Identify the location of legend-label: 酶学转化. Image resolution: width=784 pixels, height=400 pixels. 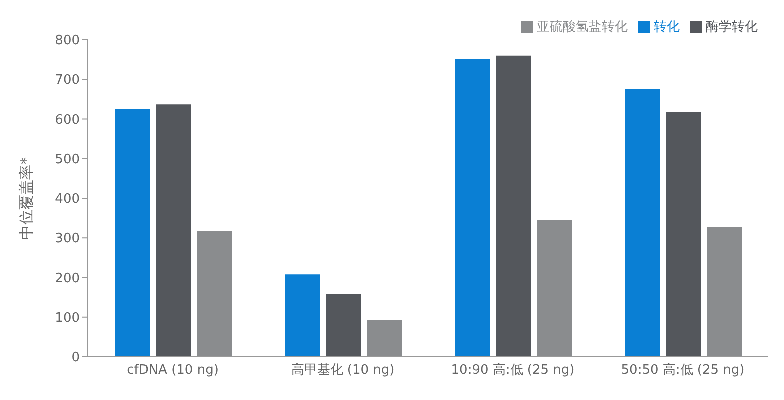
(732, 27).